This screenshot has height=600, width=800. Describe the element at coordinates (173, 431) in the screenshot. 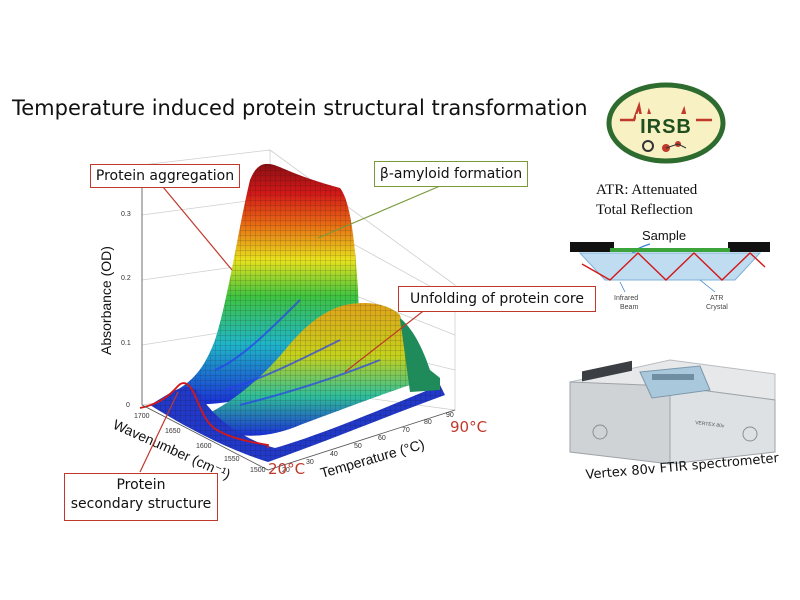

I see `wavenumber-tick: 1650` at that location.